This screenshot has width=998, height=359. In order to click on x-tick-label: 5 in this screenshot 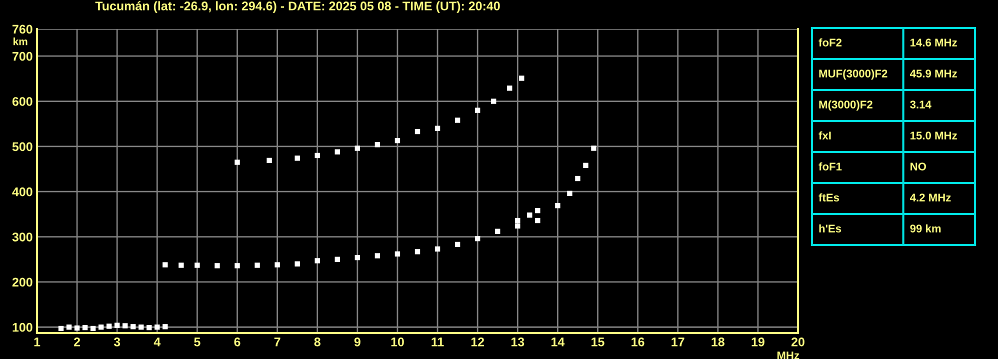, I will do `click(197, 342)`.